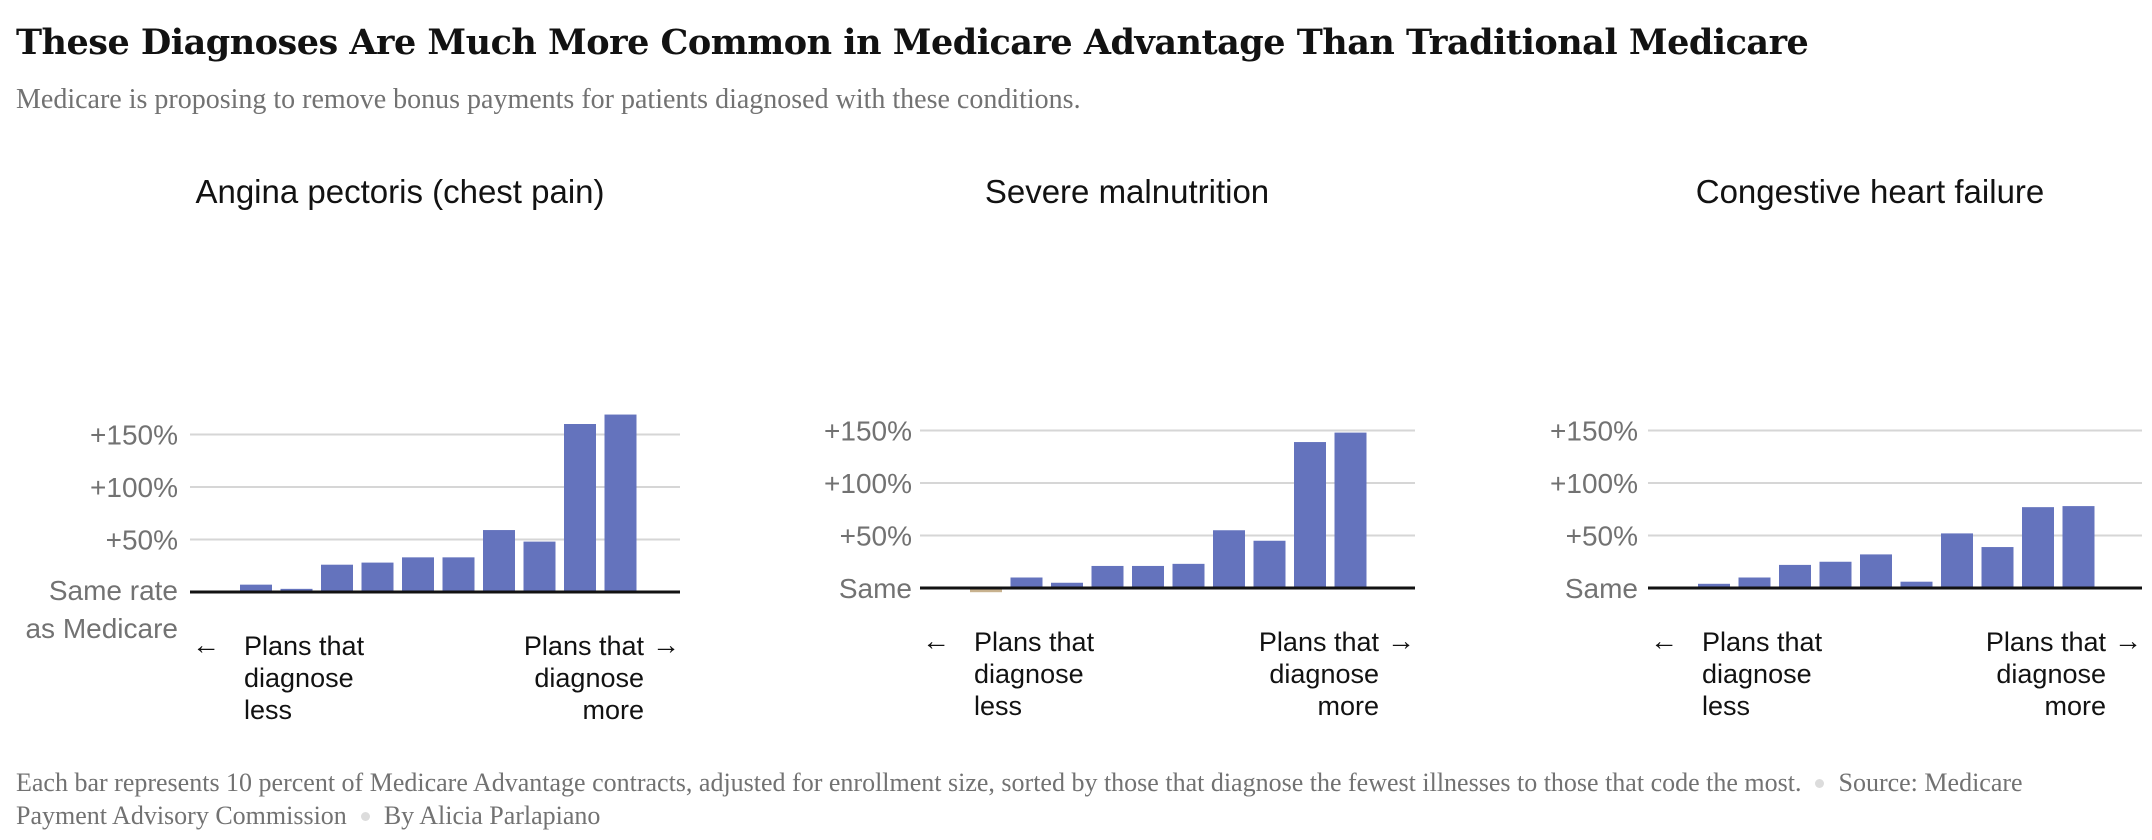 This screenshot has width=2152, height=840. Describe the element at coordinates (101, 609) in the screenshot. I see `y-tick-label: Same rate as Medicare` at that location.